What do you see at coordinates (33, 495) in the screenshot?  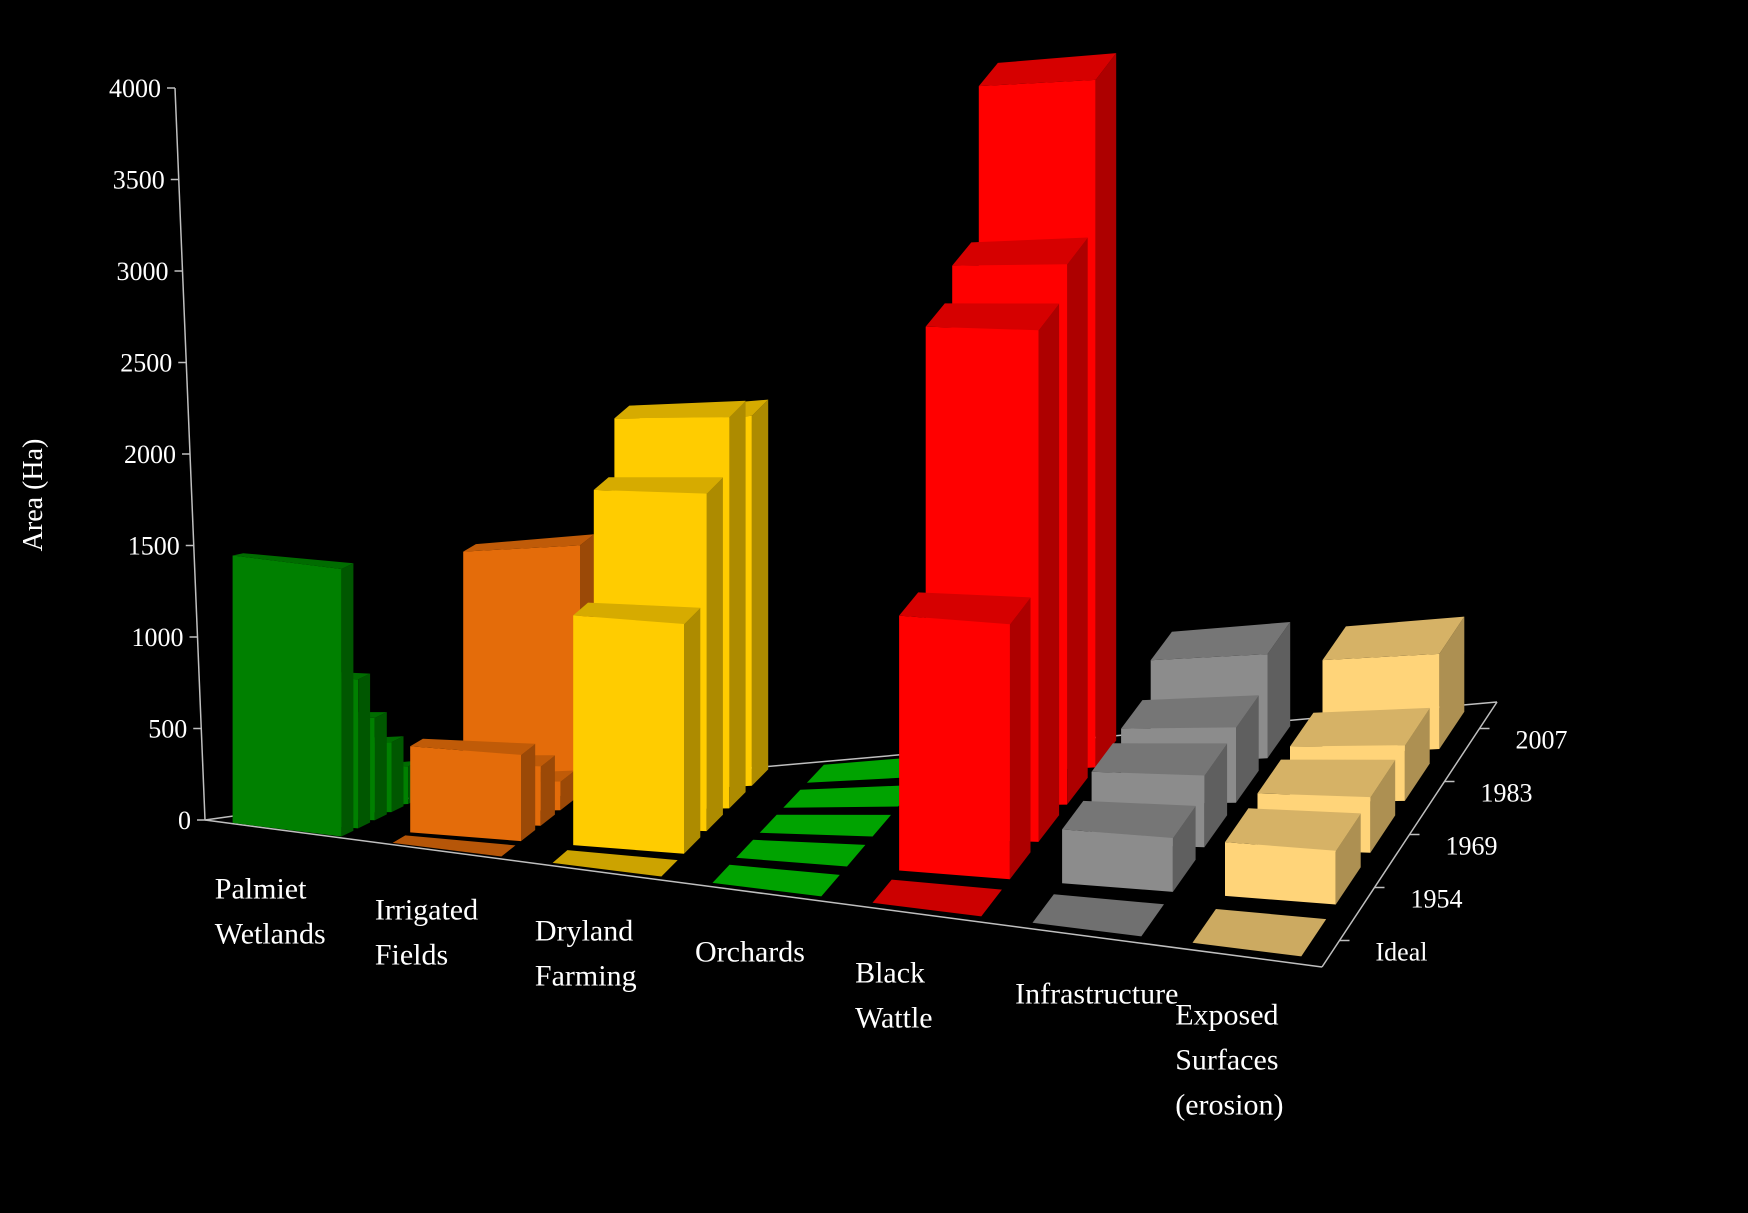 I see `y-axis-title: Area (Ha)` at bounding box center [33, 495].